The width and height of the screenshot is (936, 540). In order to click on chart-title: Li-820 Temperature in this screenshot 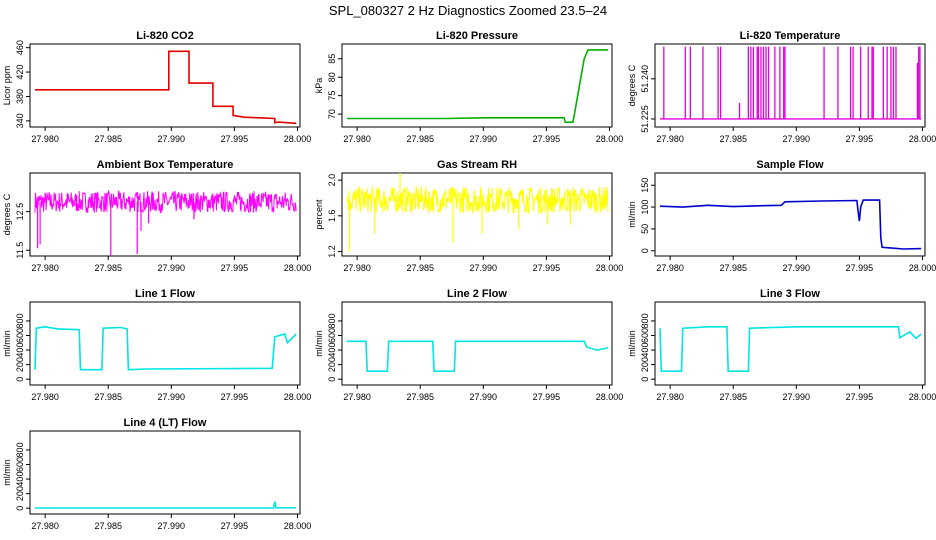, I will do `click(790, 36)`.